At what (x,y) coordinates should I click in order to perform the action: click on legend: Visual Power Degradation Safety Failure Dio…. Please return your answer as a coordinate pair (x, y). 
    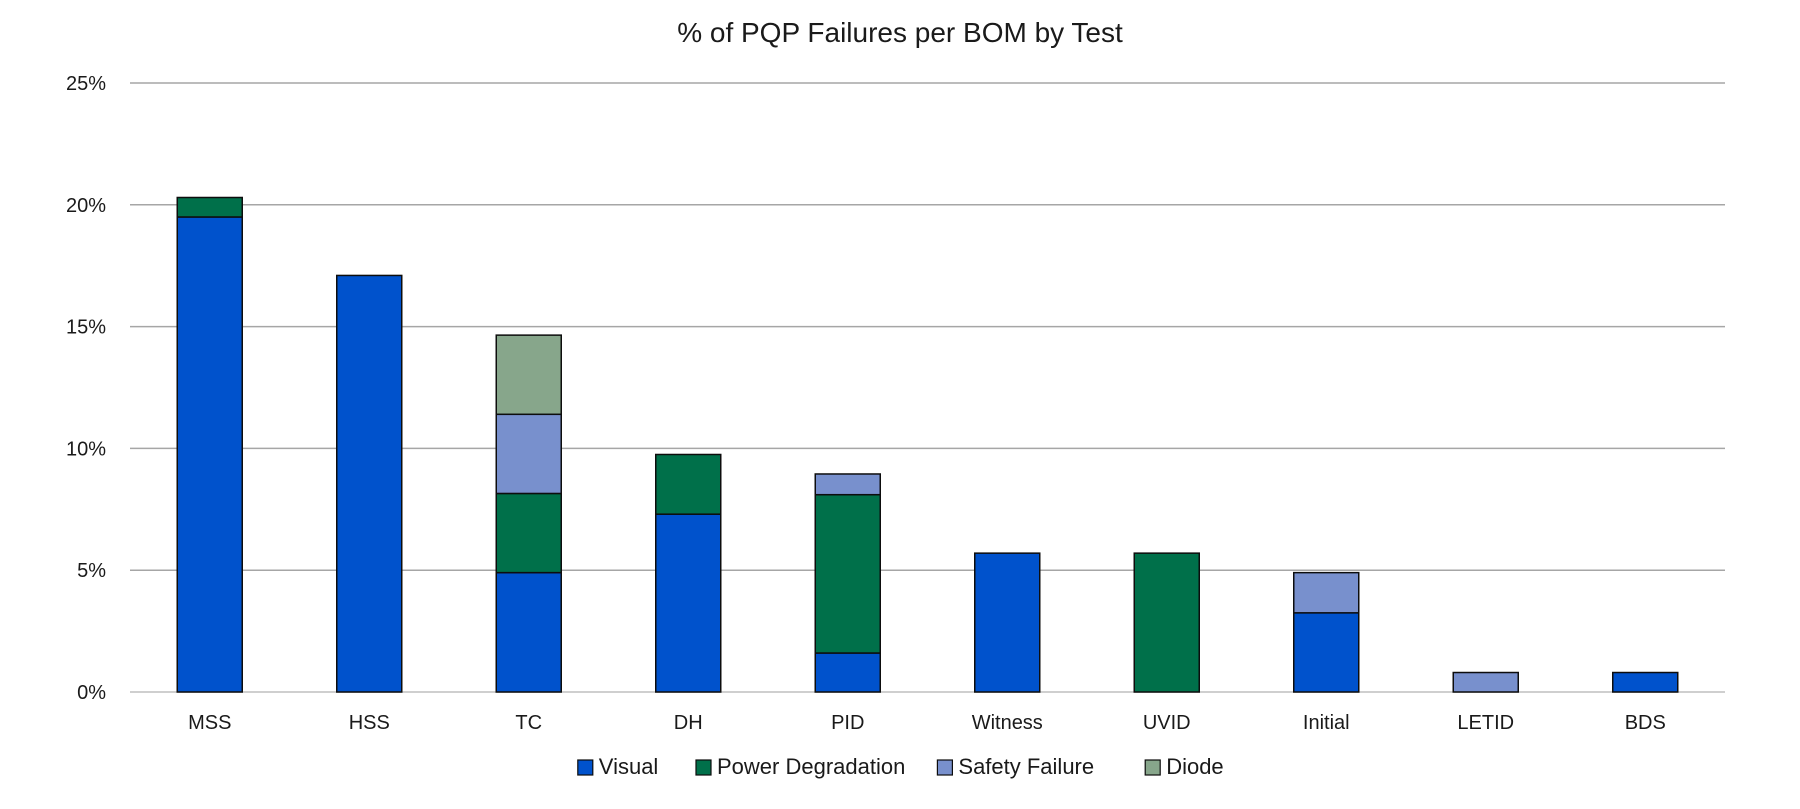
    Looking at the image, I should click on (900, 766).